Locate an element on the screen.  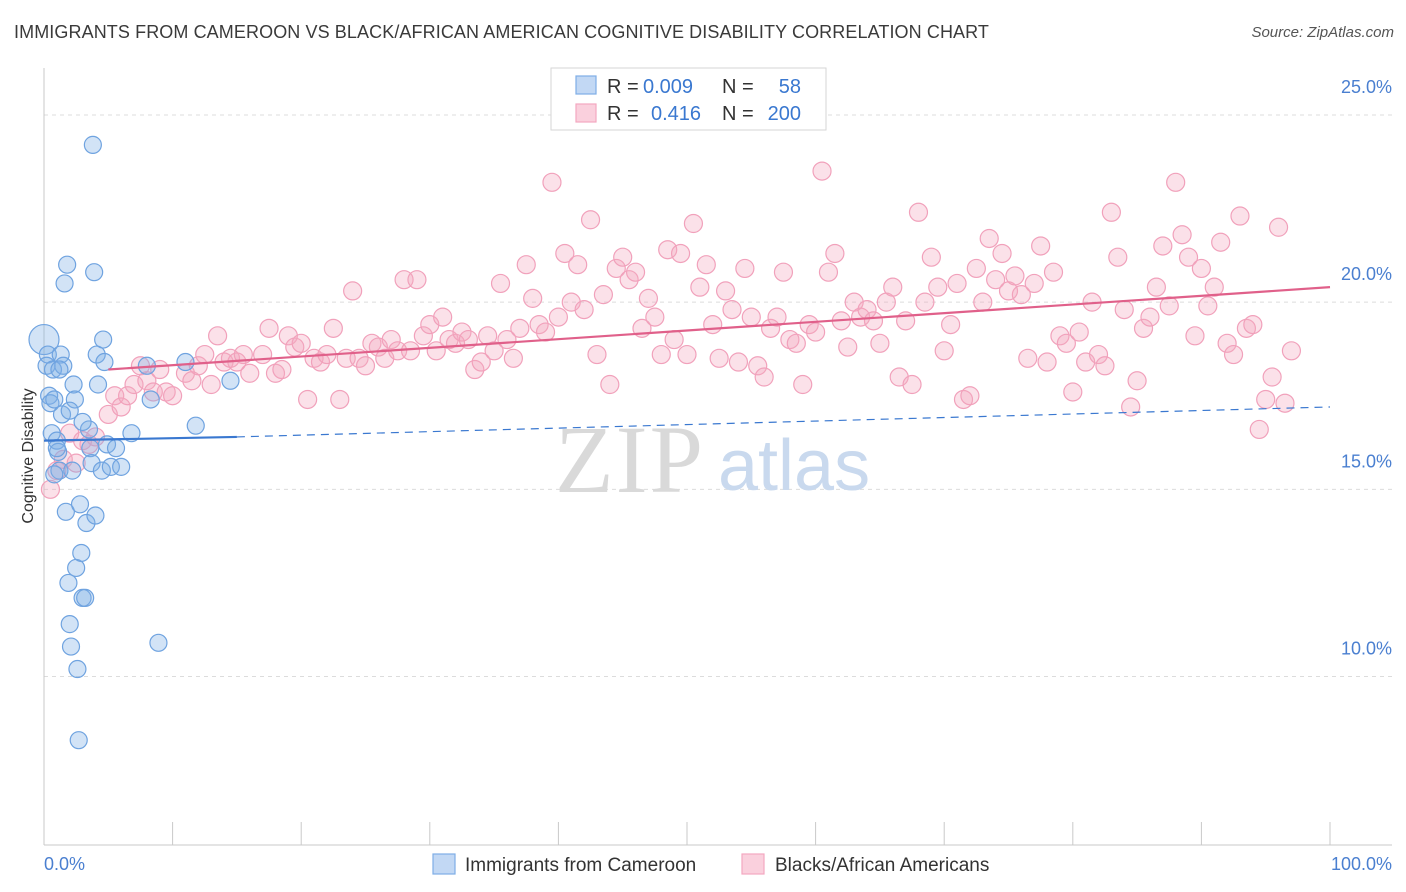
legend-n-value-1: 58 is located at coordinates (790, 87).